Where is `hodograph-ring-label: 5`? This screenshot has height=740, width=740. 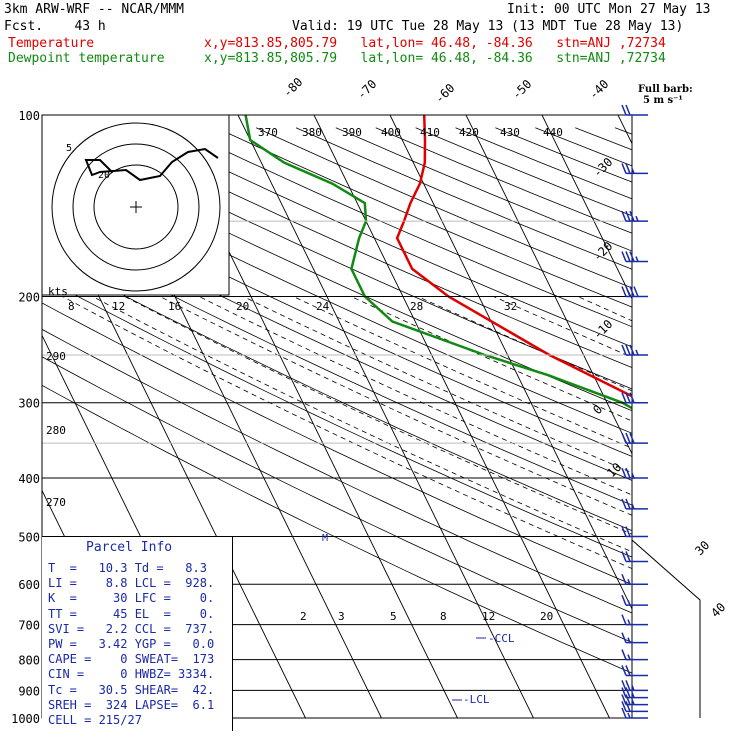 hodograph-ring-label: 5 is located at coordinates (69, 148).